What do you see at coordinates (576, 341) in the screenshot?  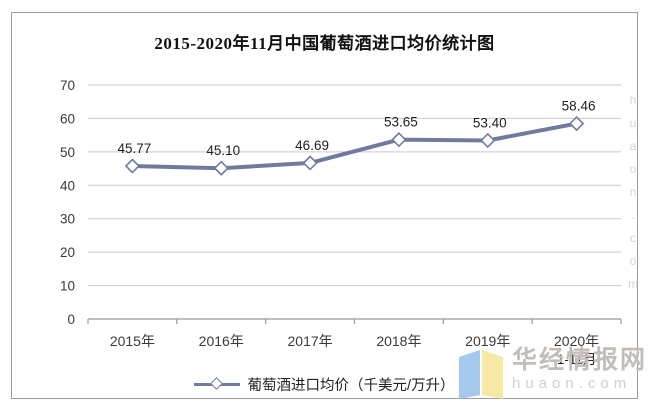 I see `x-tick-label: 2020年` at bounding box center [576, 341].